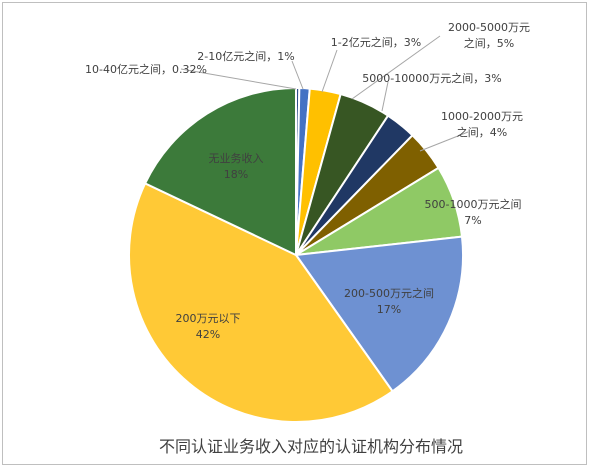 The height and width of the screenshot is (469, 591). What do you see at coordinates (208, 318) in the screenshot?
I see `slice-label-line: 200万元以下` at bounding box center [208, 318].